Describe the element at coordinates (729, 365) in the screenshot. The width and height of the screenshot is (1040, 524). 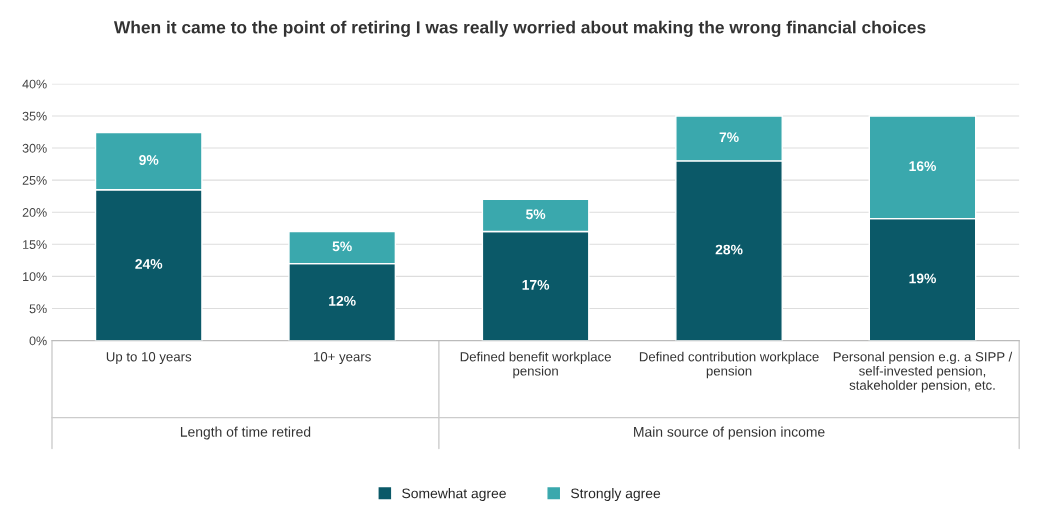
I see `x-tick-label: Defined contribution workplace pension` at that location.